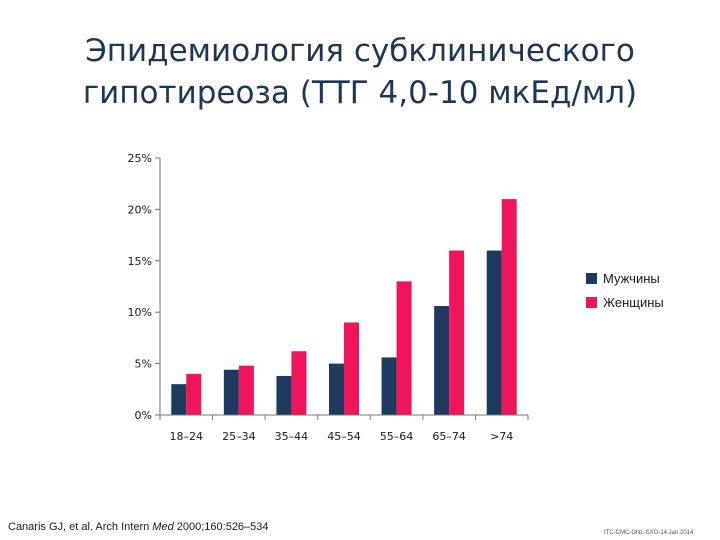  I want to click on y-tick-label: 15%, so click(140, 261).